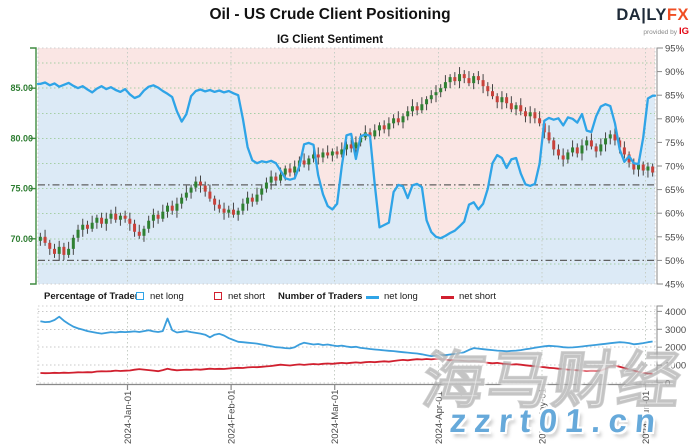 The height and width of the screenshot is (446, 694). Describe the element at coordinates (330, 40) in the screenshot. I see `chart-subtitle: IG Client Sentiment` at that location.